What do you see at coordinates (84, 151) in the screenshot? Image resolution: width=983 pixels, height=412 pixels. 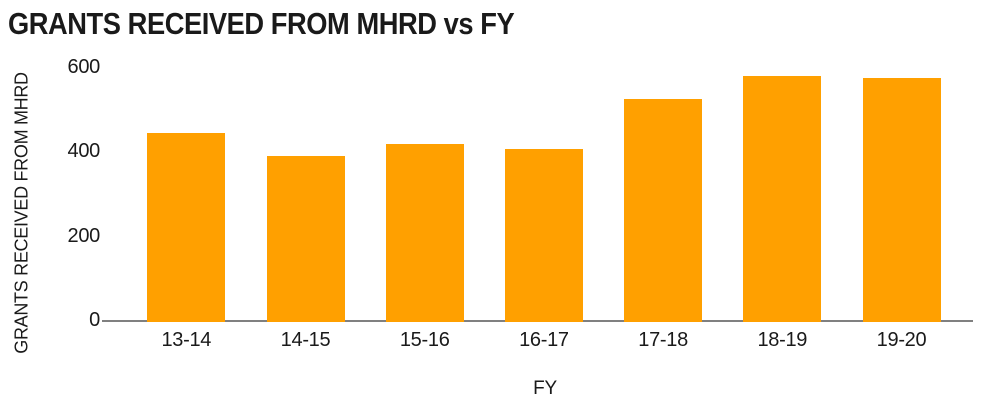 I see `y-tick-label: 400` at bounding box center [84, 151].